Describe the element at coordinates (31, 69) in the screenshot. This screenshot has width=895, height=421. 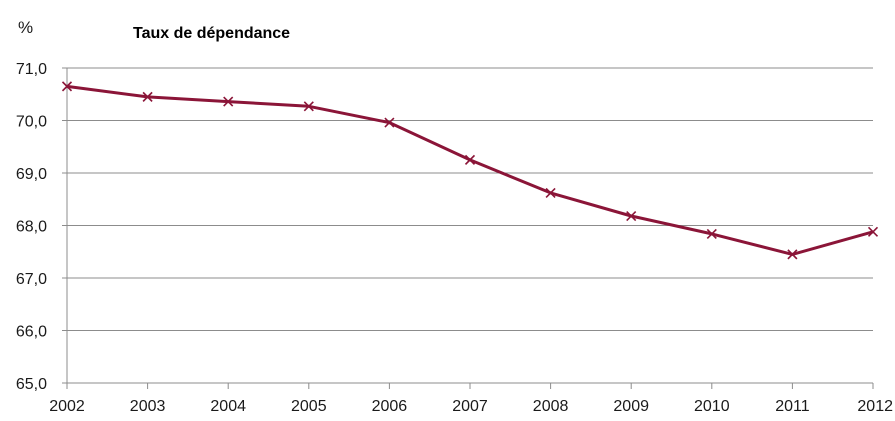
I see `y-tick-label: 71,0` at that location.